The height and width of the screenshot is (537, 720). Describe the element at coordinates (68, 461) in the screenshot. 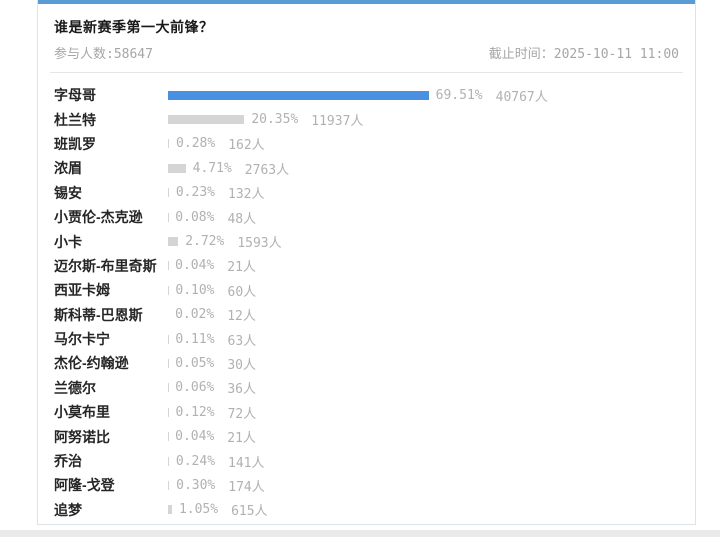

I see `option-name: 乔治` at that location.